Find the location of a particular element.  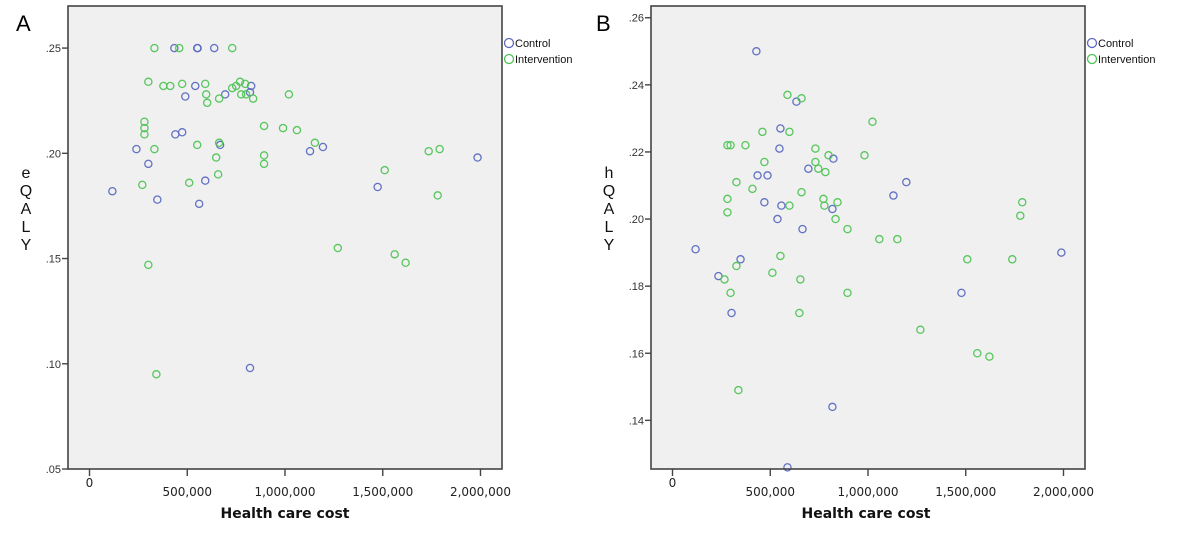

x-tick-label: 2,000,000 is located at coordinates (1063, 492).